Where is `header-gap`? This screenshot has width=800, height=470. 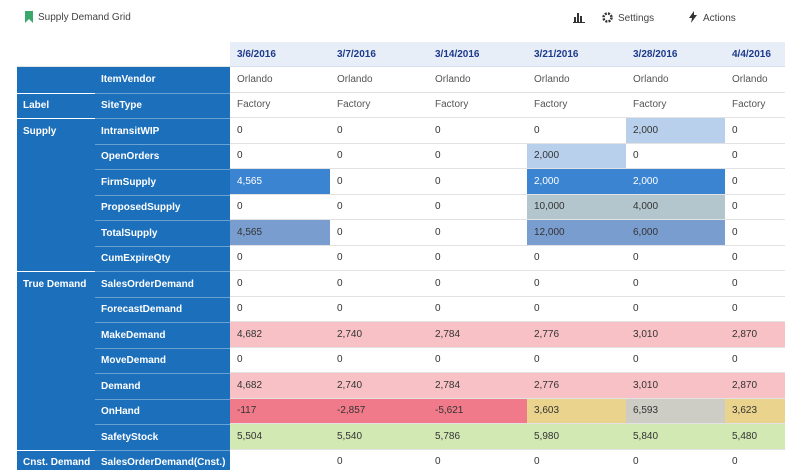
header-gap is located at coordinates (123, 54).